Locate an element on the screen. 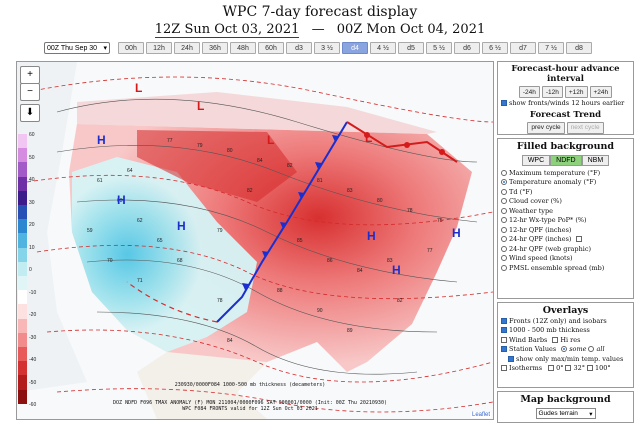 This screenshot has width=640, height=430. next-cycle-button: next cycle is located at coordinates (585, 127).